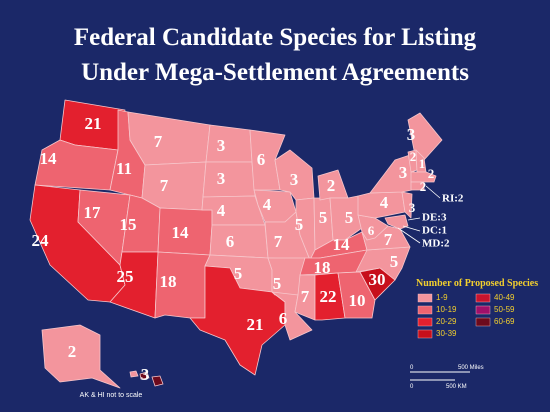 The image size is (550, 412). What do you see at coordinates (466, 316) in the screenshot?
I see `legend: 1-9 40-49 10-19 50-59 20-29 60-69 30-39` at bounding box center [466, 316].